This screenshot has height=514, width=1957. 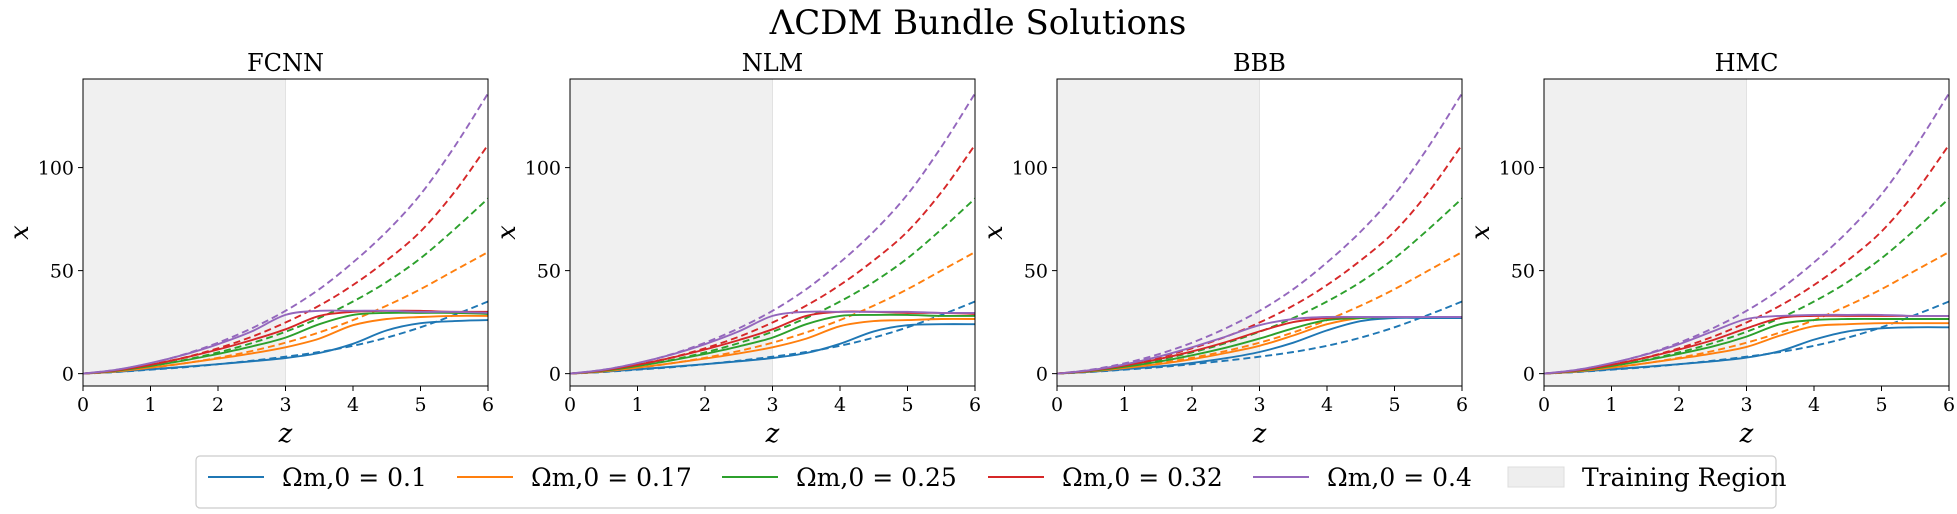 I want to click on legend-entry-2: Ωm,0 = 0.25, so click(x=839, y=477).